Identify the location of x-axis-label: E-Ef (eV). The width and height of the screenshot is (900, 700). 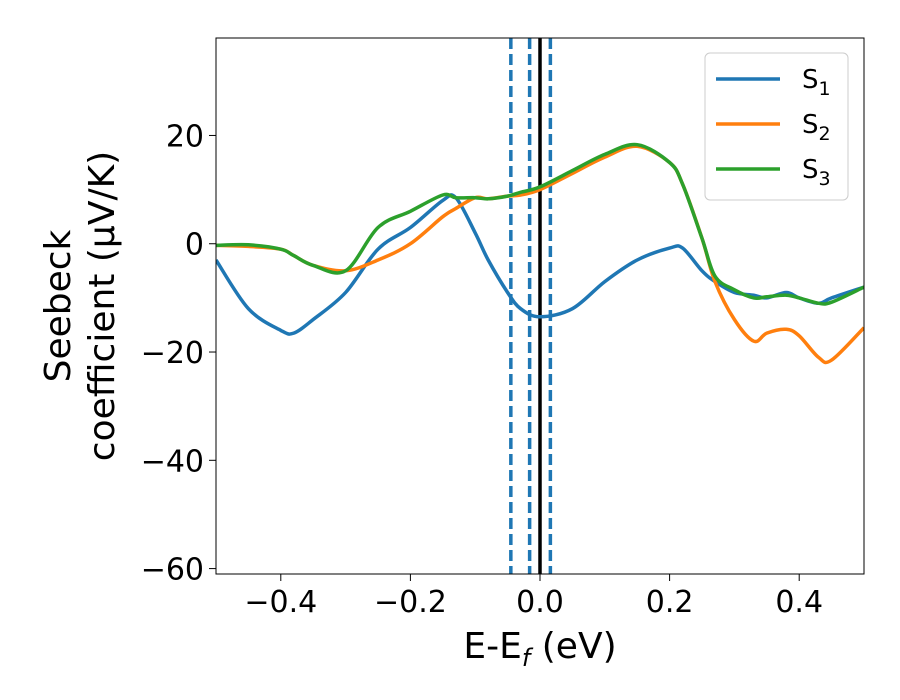
(539, 649).